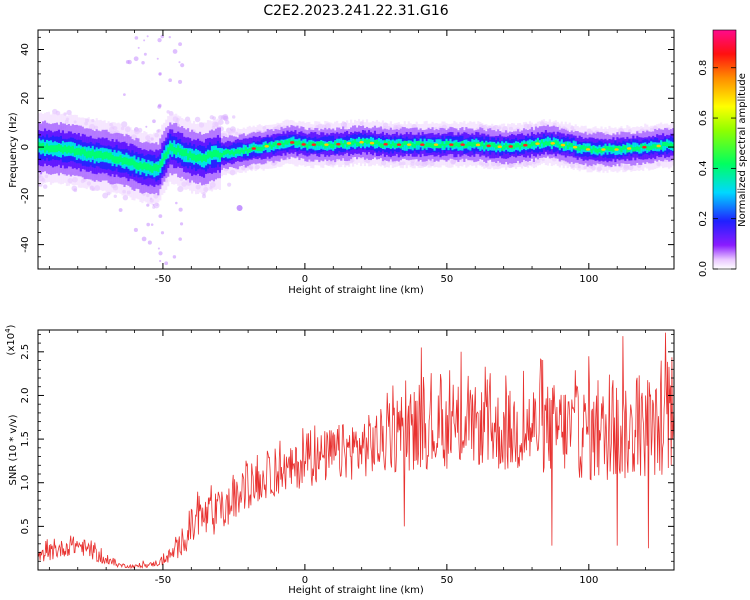  What do you see at coordinates (703, 219) in the screenshot?
I see `colorbar-tick-label: 0.2` at bounding box center [703, 219].